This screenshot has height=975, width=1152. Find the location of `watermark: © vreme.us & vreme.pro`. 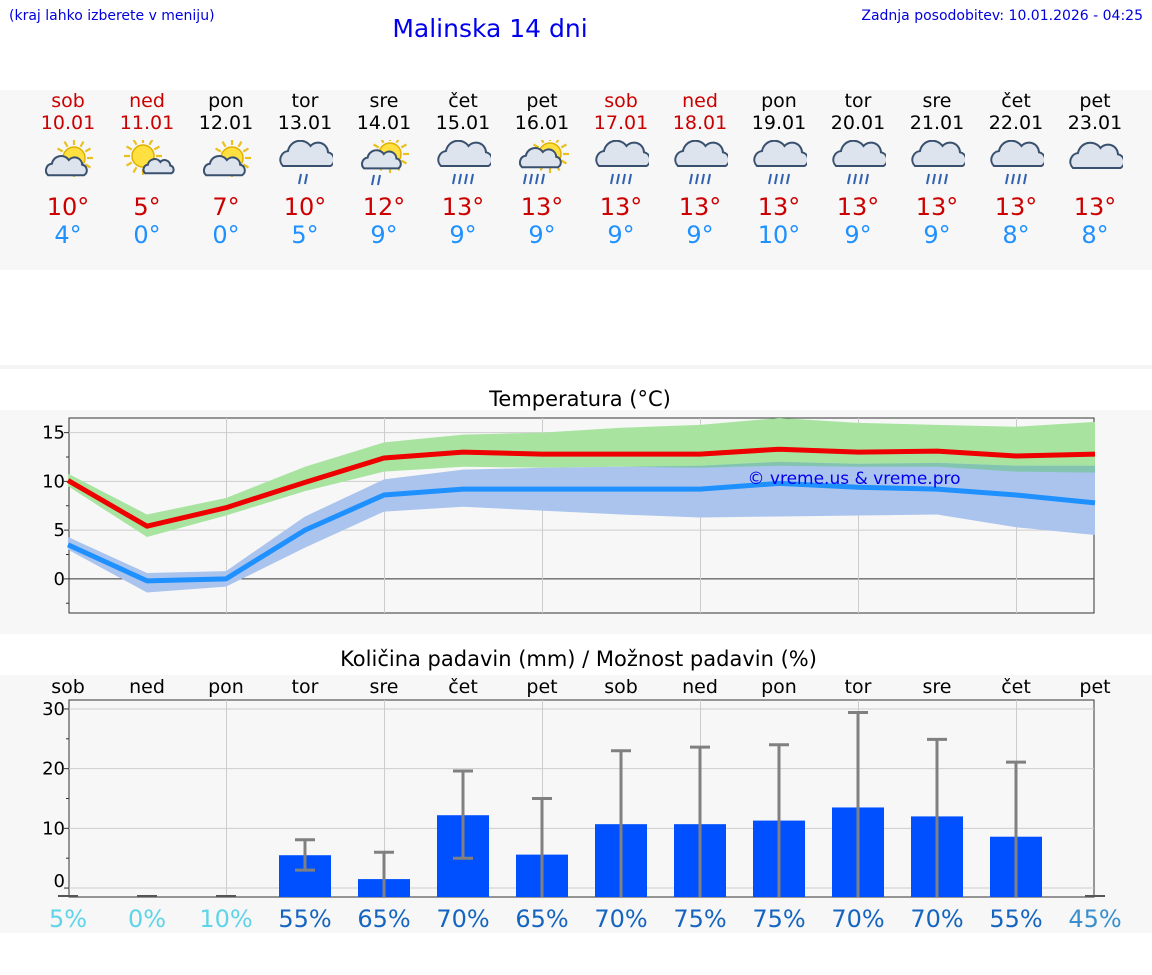

watermark: © vreme.us & vreme.pro is located at coordinates (853, 479).